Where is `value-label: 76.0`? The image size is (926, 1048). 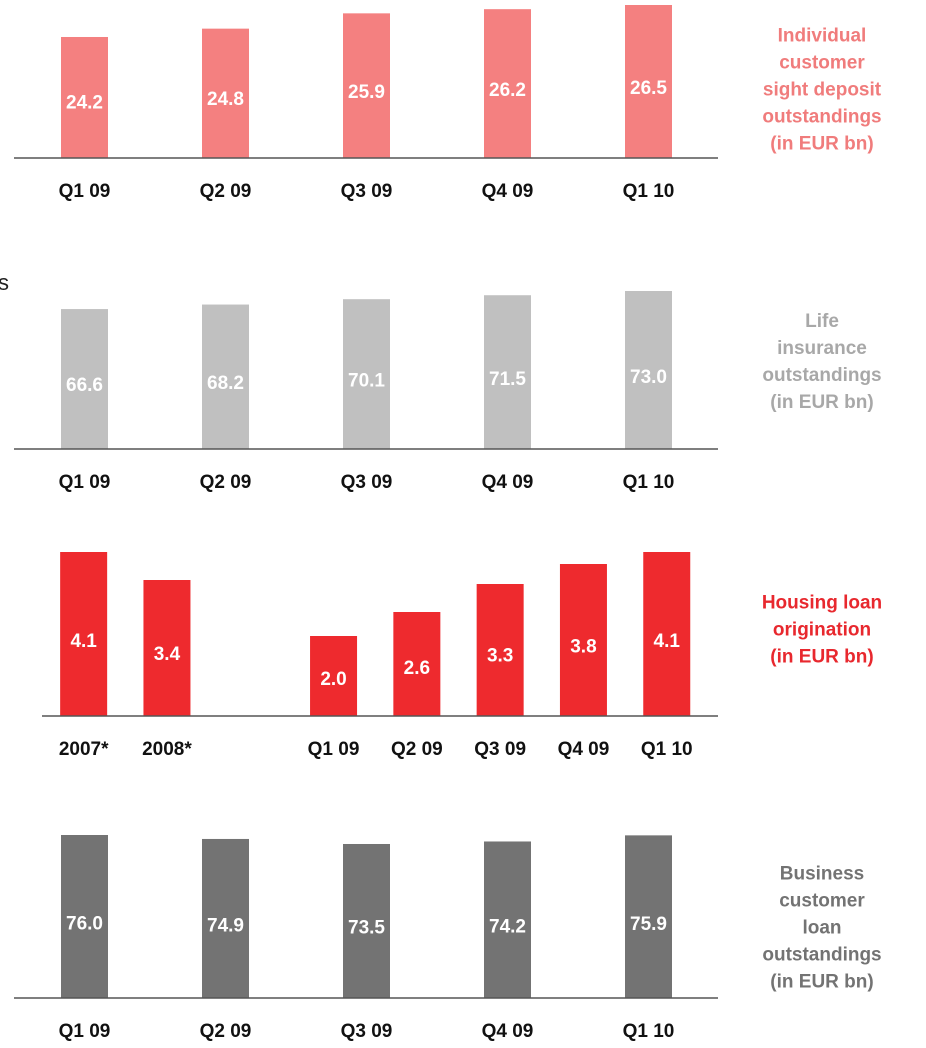 value-label: 76.0 is located at coordinates (84, 924).